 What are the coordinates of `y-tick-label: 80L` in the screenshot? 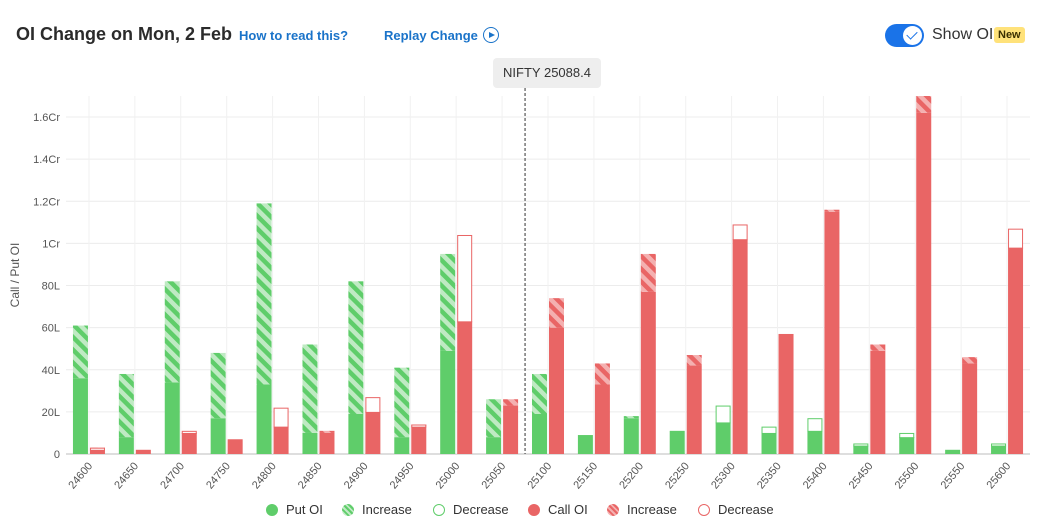 It's located at (51, 287).